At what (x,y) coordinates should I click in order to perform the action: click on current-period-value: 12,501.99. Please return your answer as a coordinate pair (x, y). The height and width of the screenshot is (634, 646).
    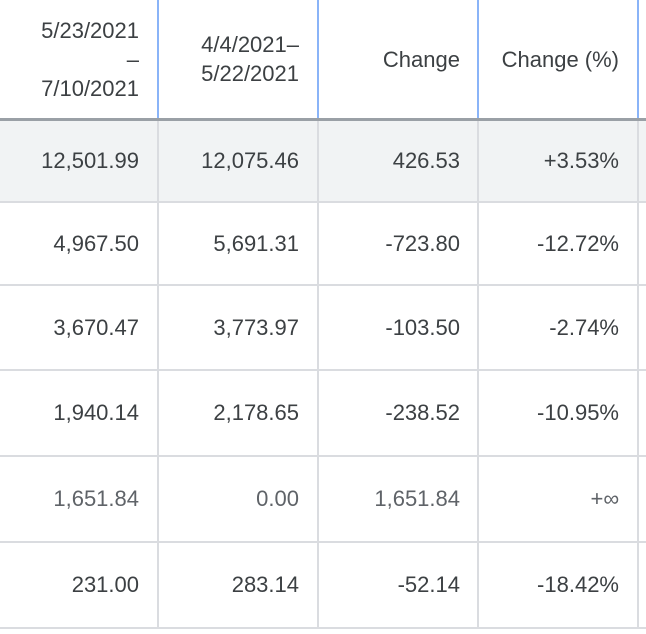
    Looking at the image, I should click on (79, 161).